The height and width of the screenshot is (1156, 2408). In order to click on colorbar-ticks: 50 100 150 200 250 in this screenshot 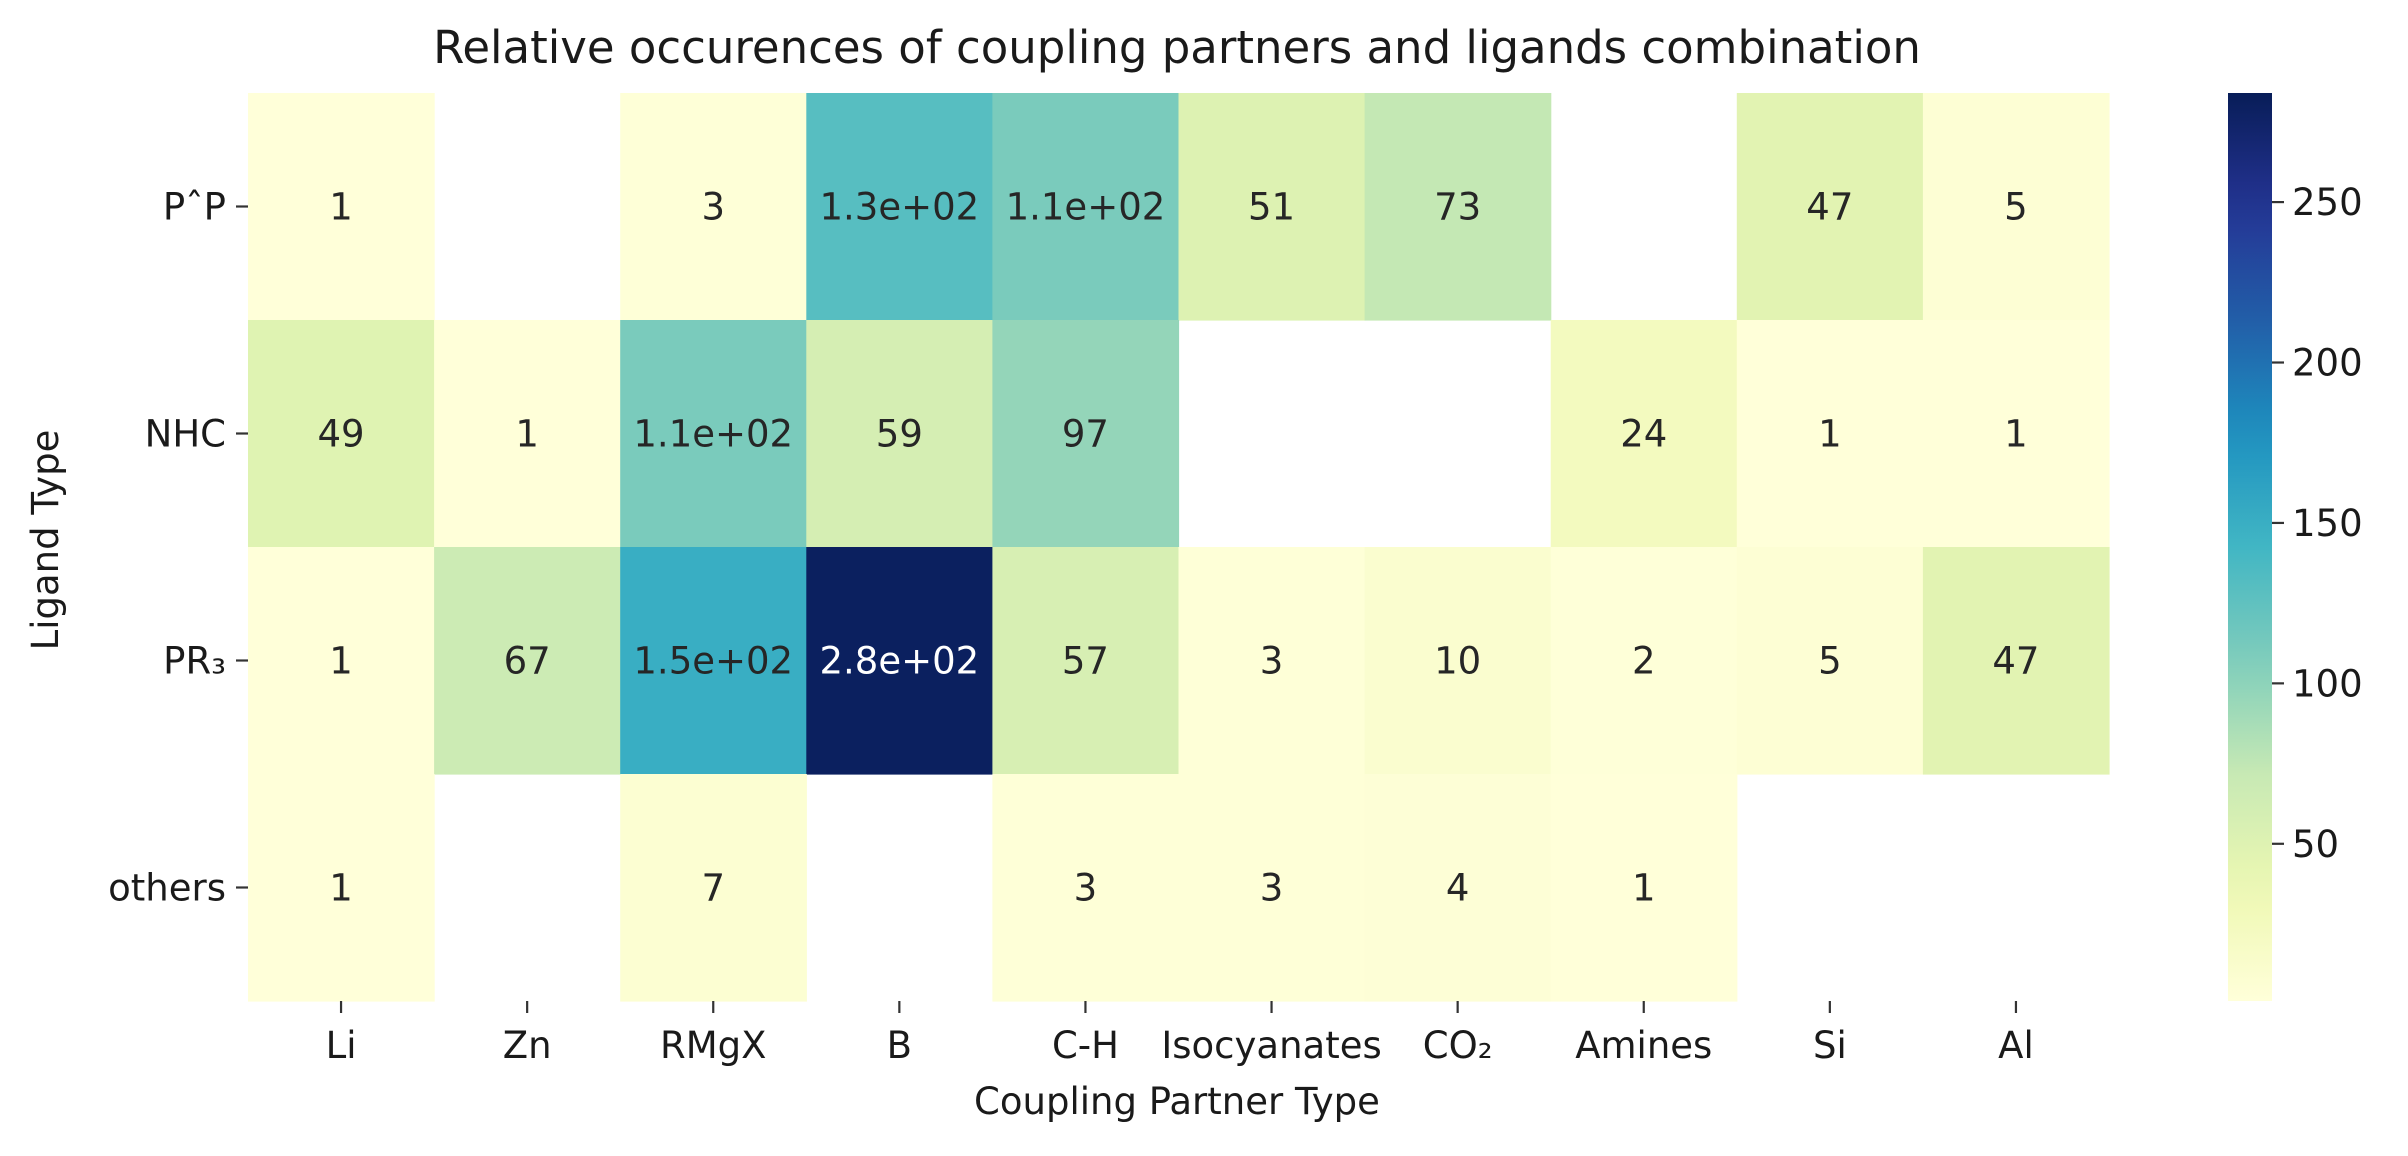, I will do `click(2317, 523)`.